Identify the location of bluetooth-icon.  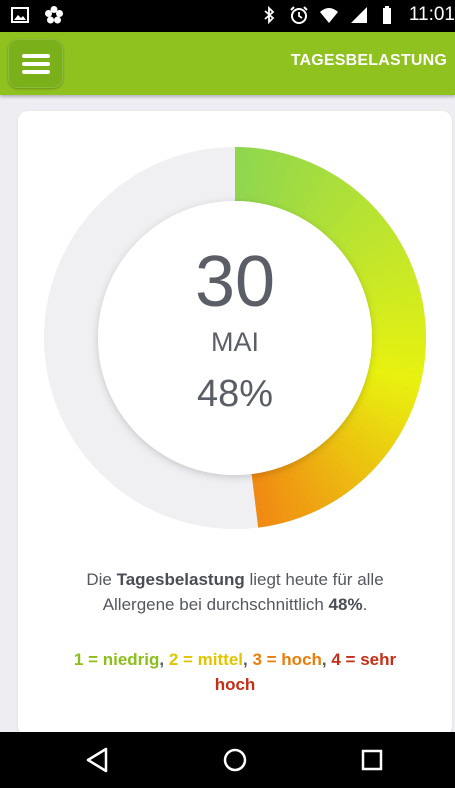
(269, 15).